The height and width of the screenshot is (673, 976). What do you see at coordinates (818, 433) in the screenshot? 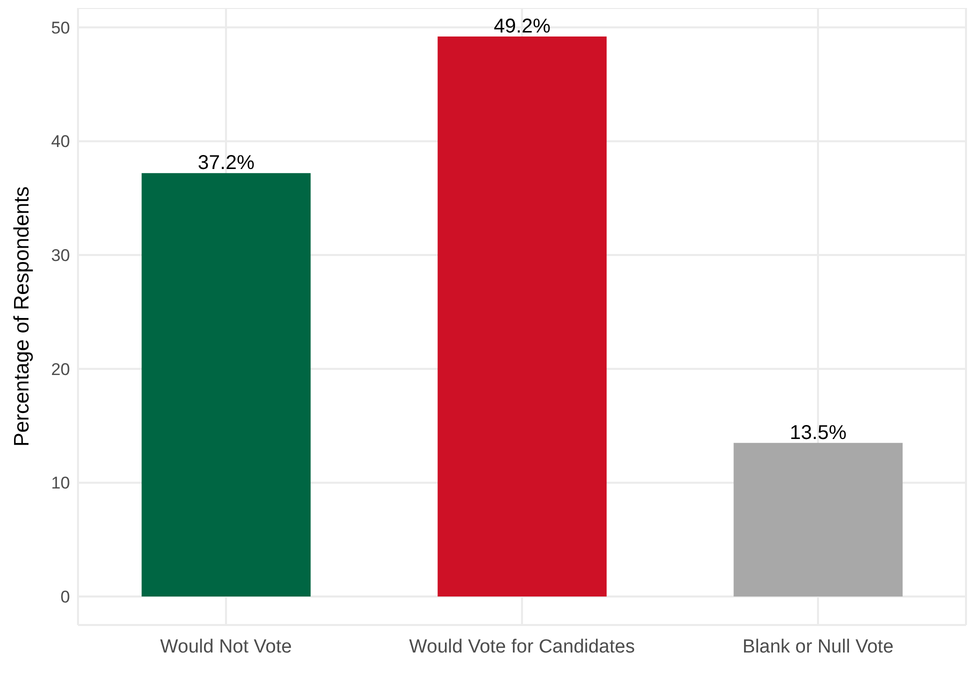
I see `data-label: 13.5%` at bounding box center [818, 433].